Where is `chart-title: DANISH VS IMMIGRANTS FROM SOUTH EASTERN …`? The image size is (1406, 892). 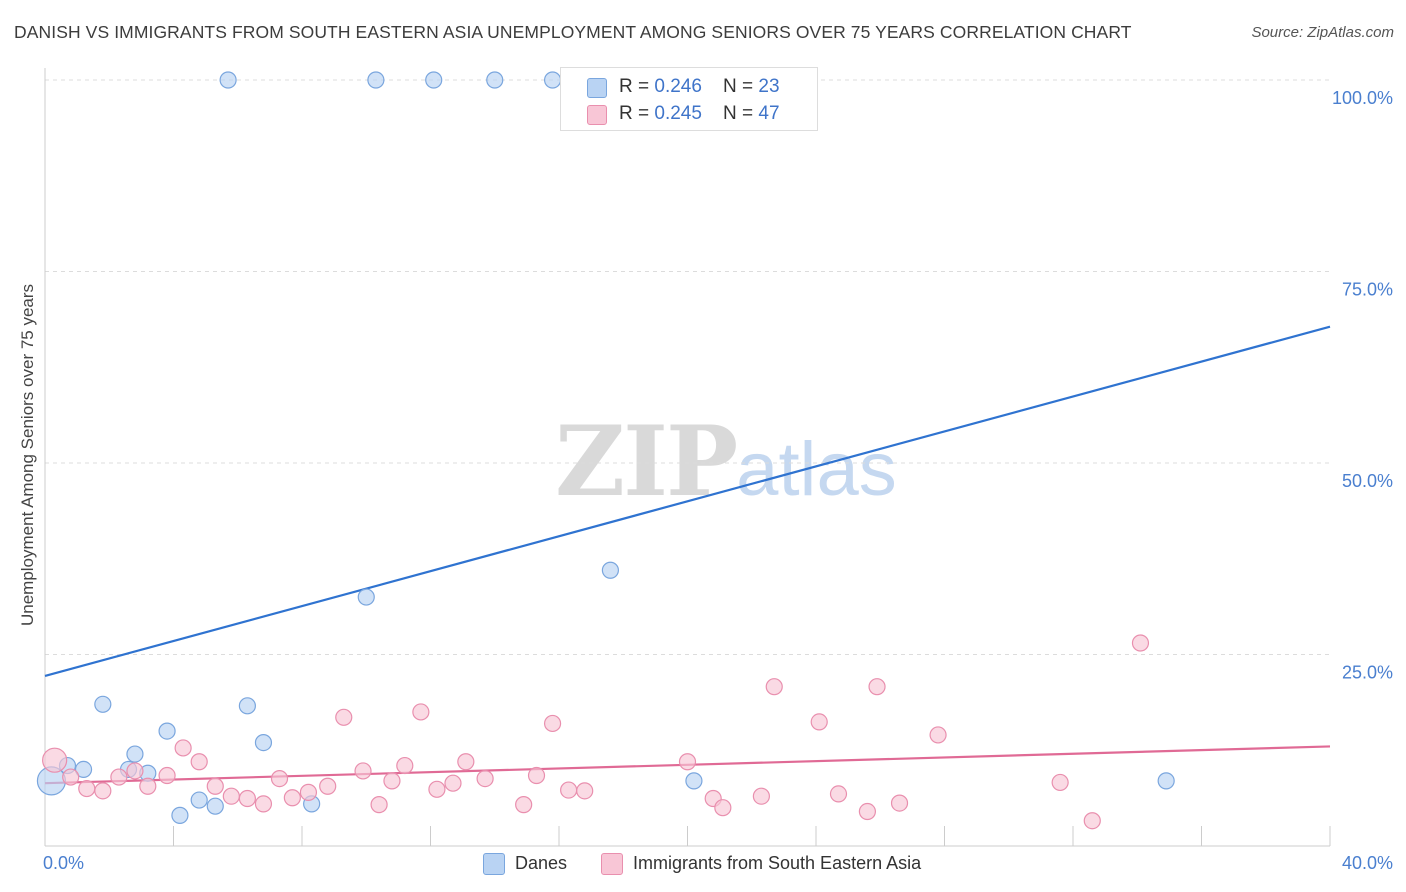
chart-title: DANISH VS IMMIGRANTS FROM SOUTH EASTERN … is located at coordinates (573, 32).